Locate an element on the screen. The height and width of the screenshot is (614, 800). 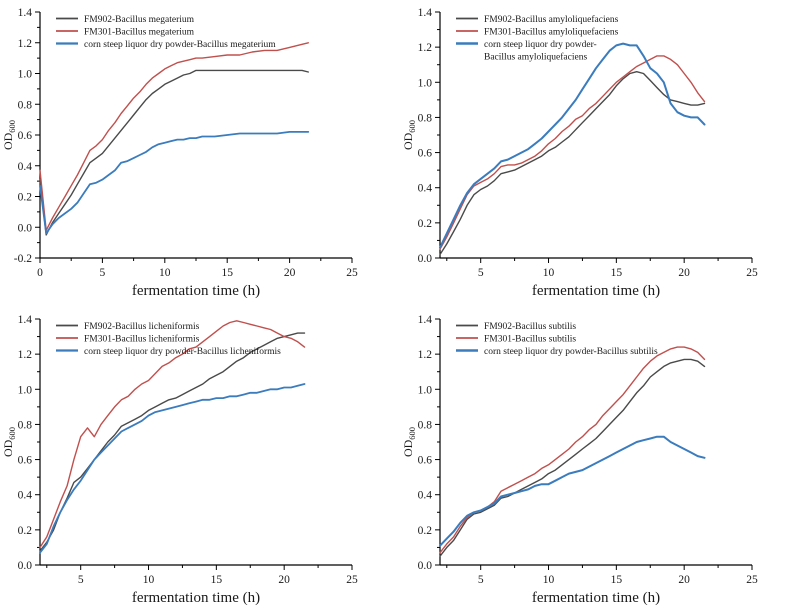
legend-label-1: FM301-Bacillus licheniformis is located at coordinates (142, 339).